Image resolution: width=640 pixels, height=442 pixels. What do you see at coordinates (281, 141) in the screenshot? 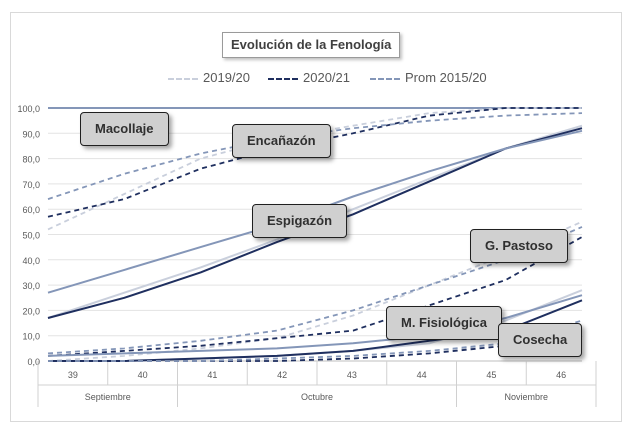
I see `annotation-encanazon: Encañazón` at bounding box center [281, 141].